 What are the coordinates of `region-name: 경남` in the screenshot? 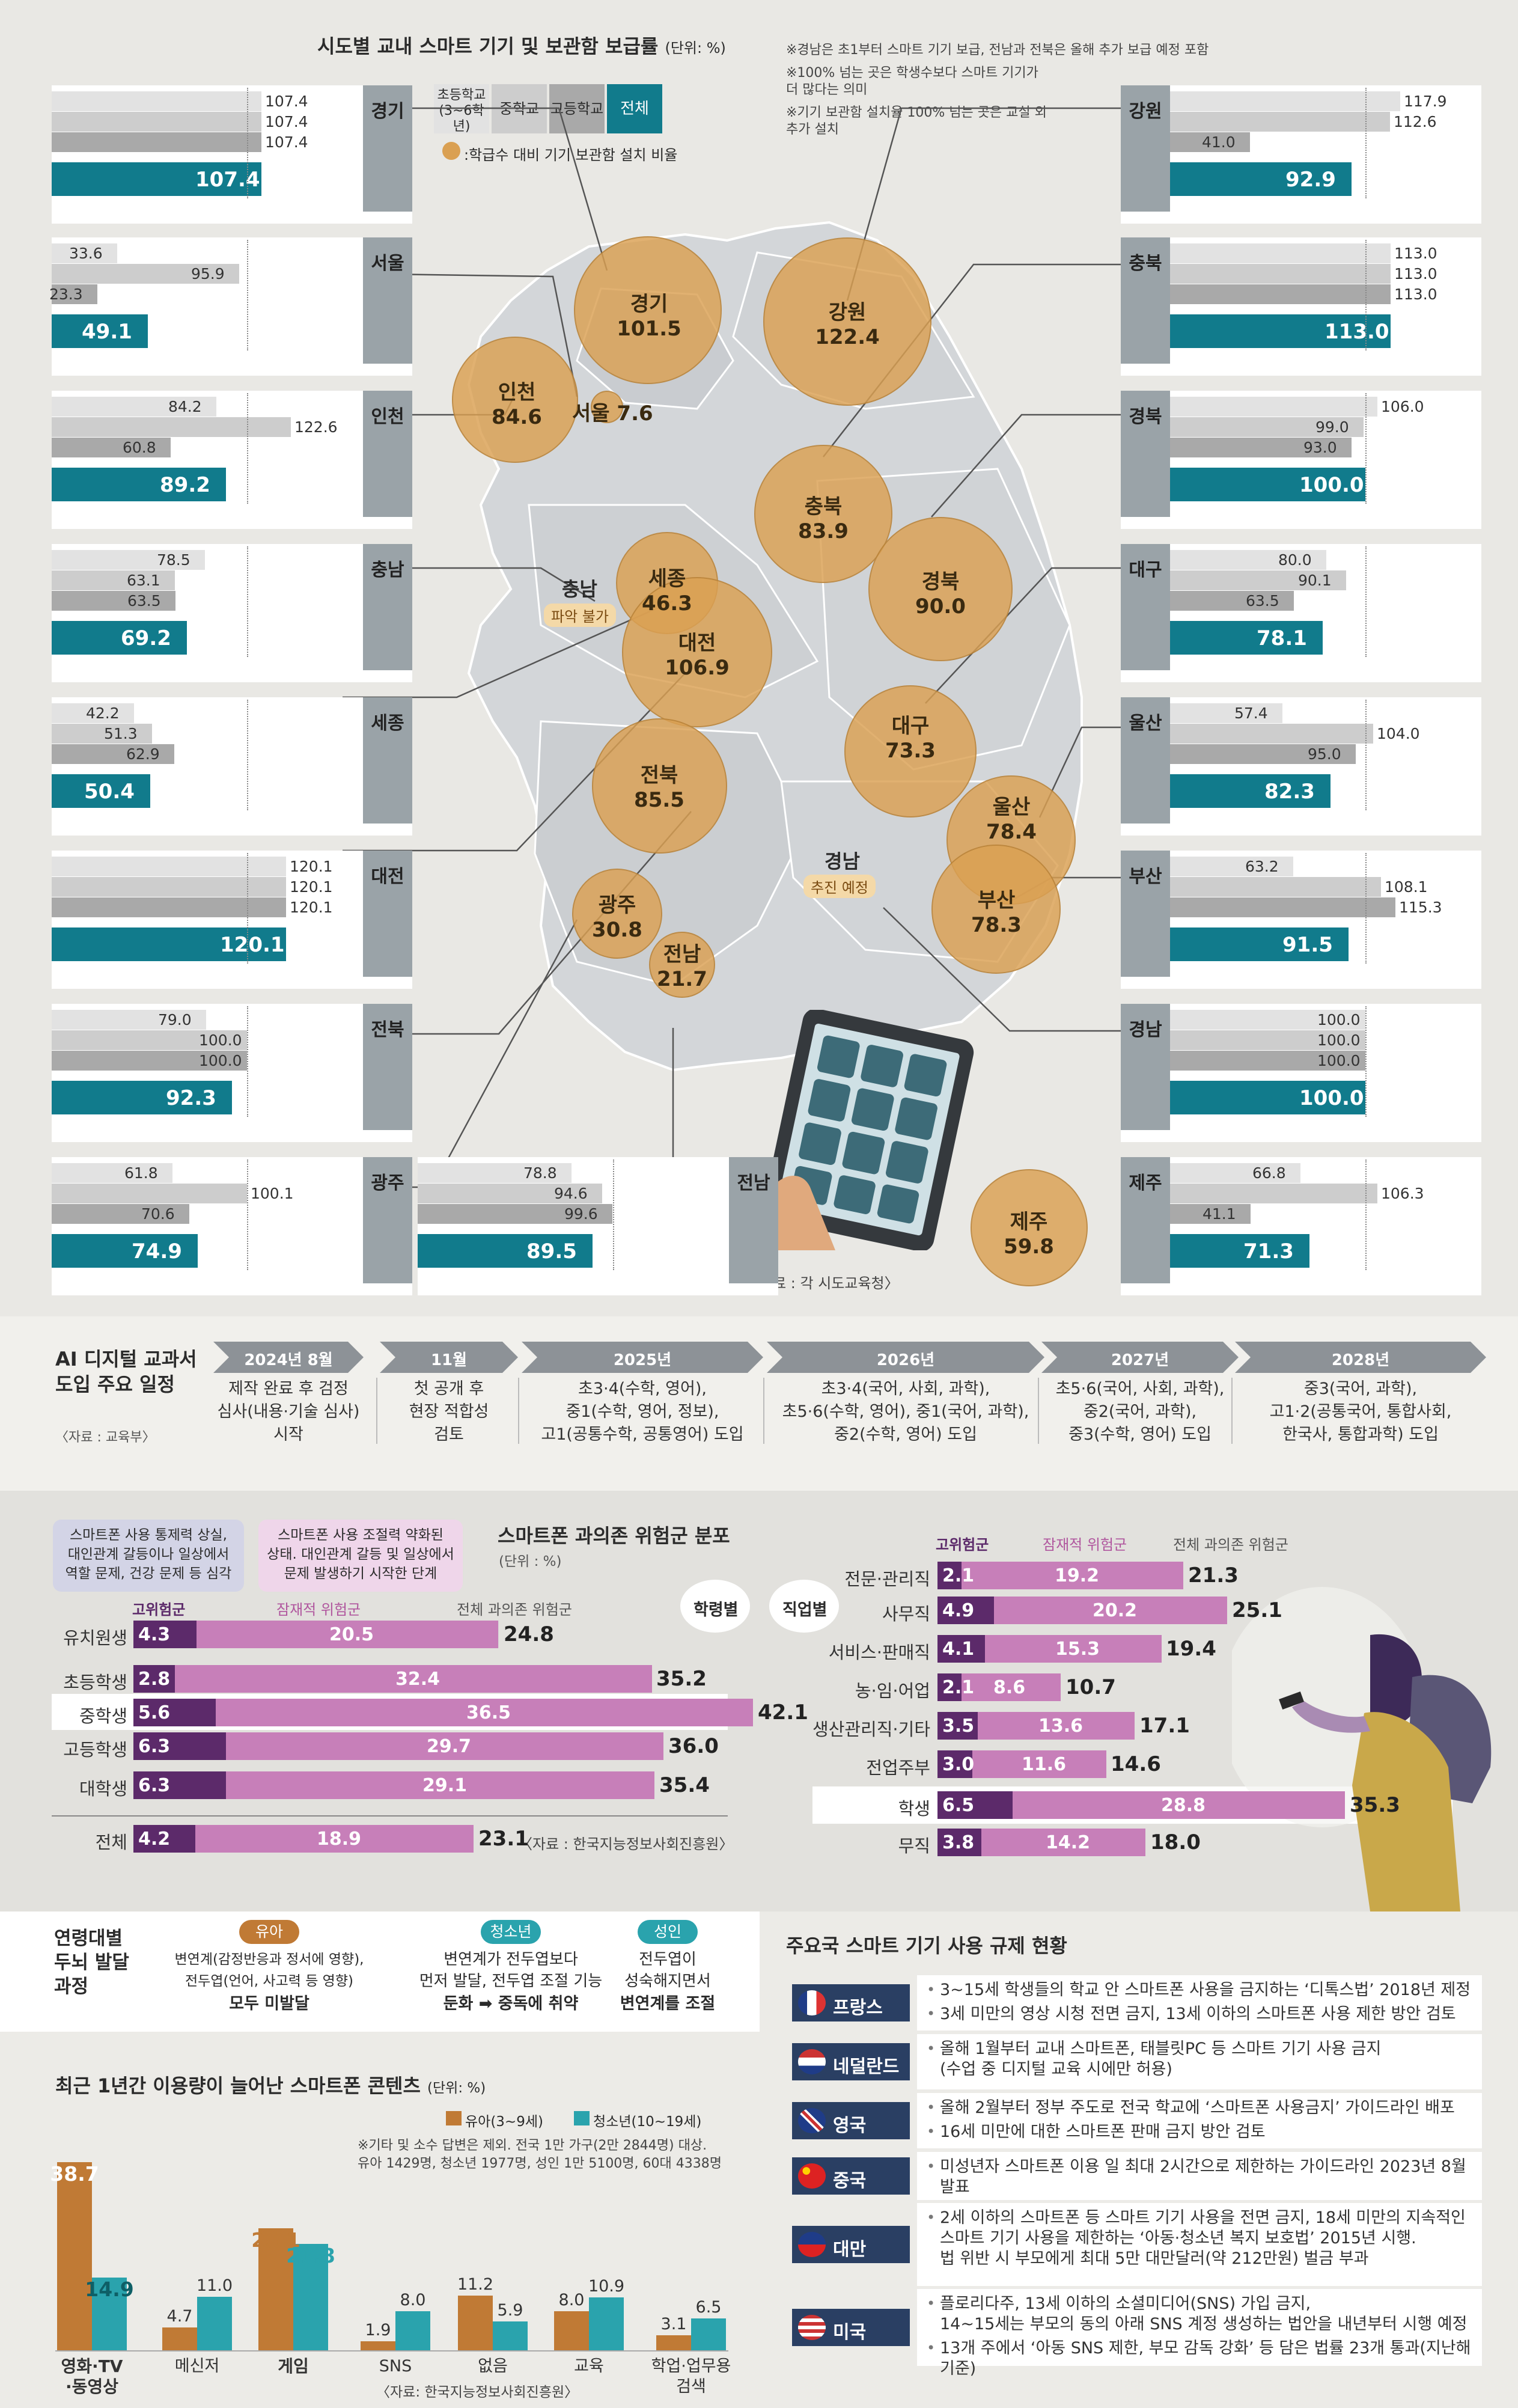 It's located at (1145, 1030).